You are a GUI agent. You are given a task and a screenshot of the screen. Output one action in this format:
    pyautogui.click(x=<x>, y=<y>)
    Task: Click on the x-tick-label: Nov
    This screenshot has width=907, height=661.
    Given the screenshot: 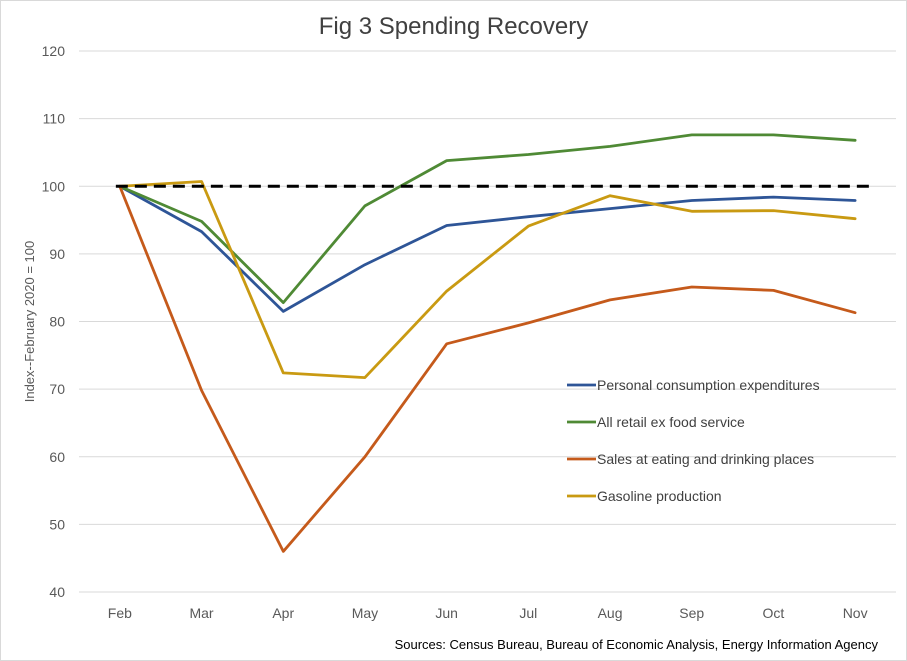 What is the action you would take?
    pyautogui.click(x=855, y=613)
    